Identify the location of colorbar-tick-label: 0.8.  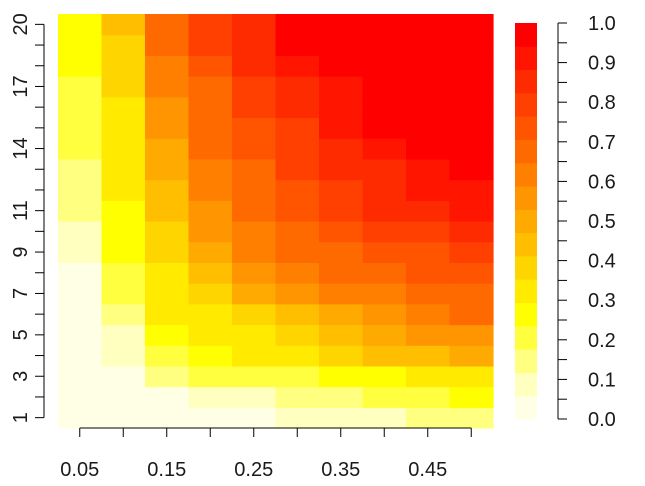
(602, 103).